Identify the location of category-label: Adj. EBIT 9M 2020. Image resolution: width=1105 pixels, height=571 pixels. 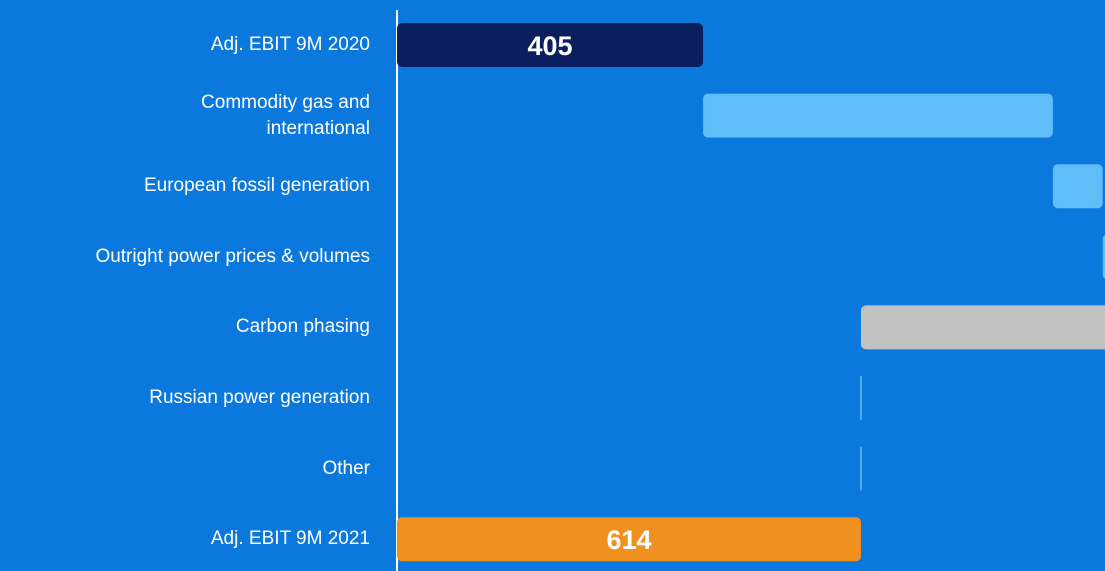
(290, 44).